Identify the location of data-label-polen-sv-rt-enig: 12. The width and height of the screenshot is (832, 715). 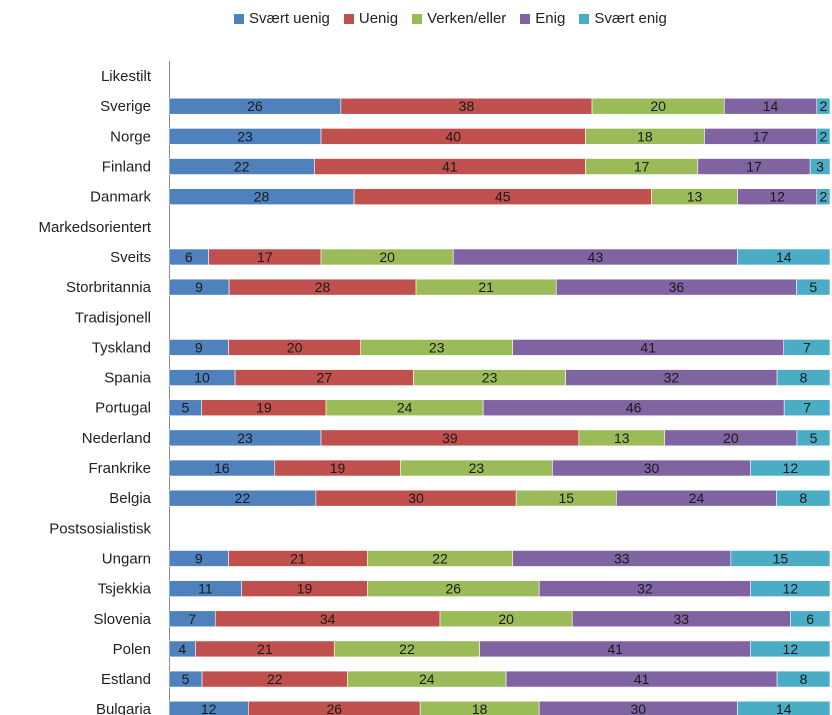
(791, 649).